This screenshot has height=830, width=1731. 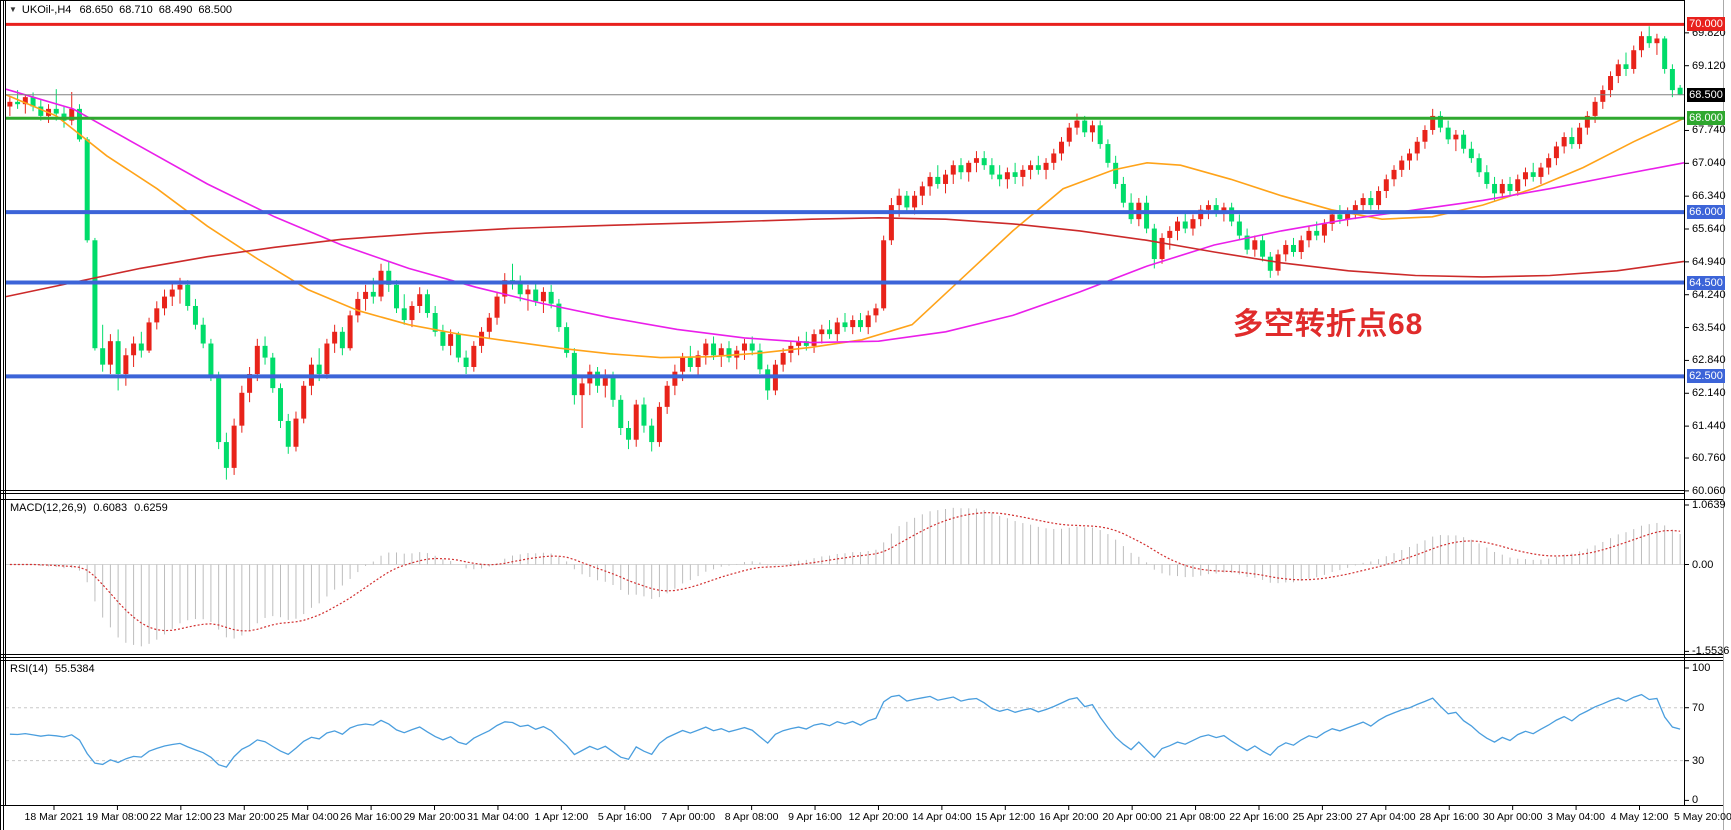 I want to click on macd-signal-line, so click(x=845, y=572).